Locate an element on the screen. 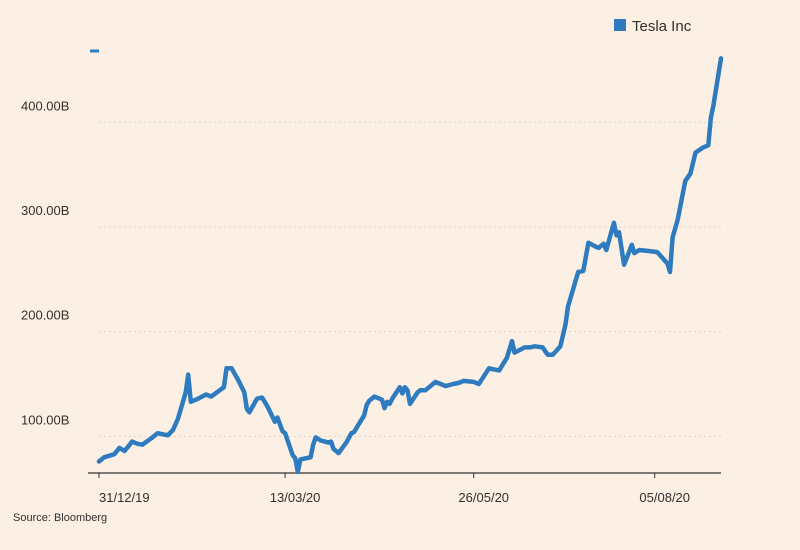 This screenshot has height=550, width=800. legend-label-tesla: Tesla Inc is located at coordinates (662, 26).